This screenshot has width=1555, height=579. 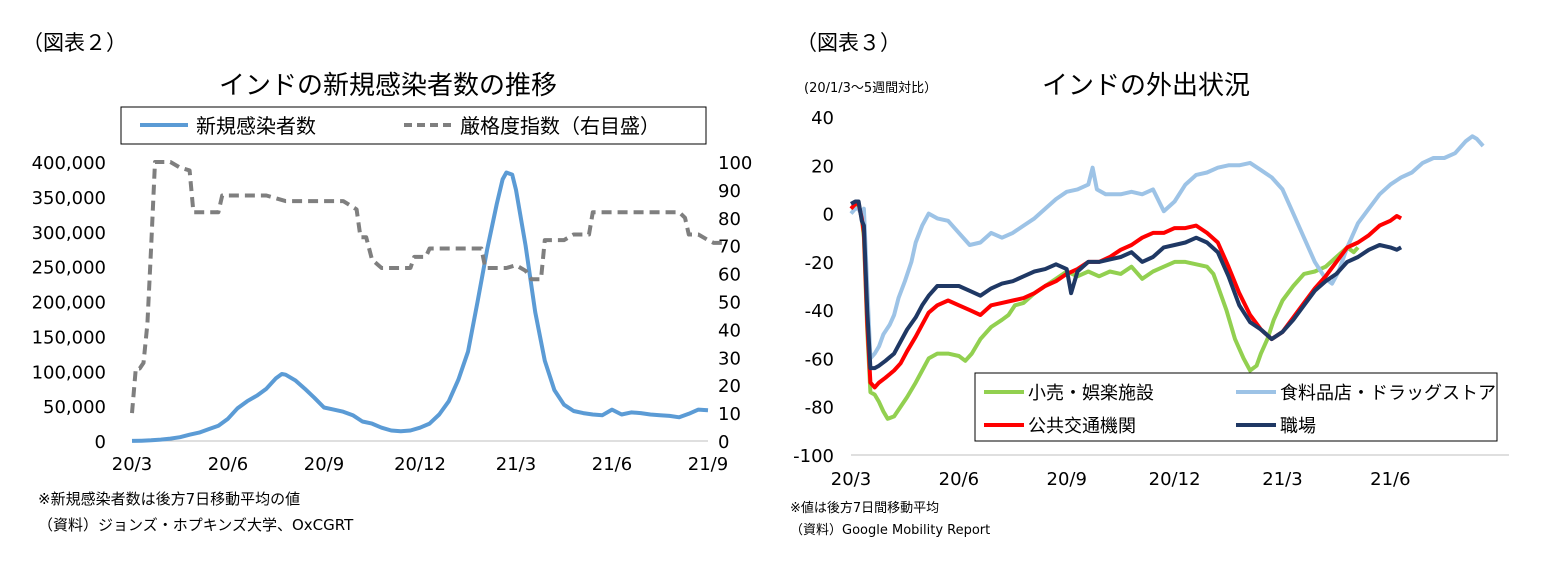 I want to click on legend-2: 新規感染者数 厳格度指数（右目盛）, so click(x=413, y=125).